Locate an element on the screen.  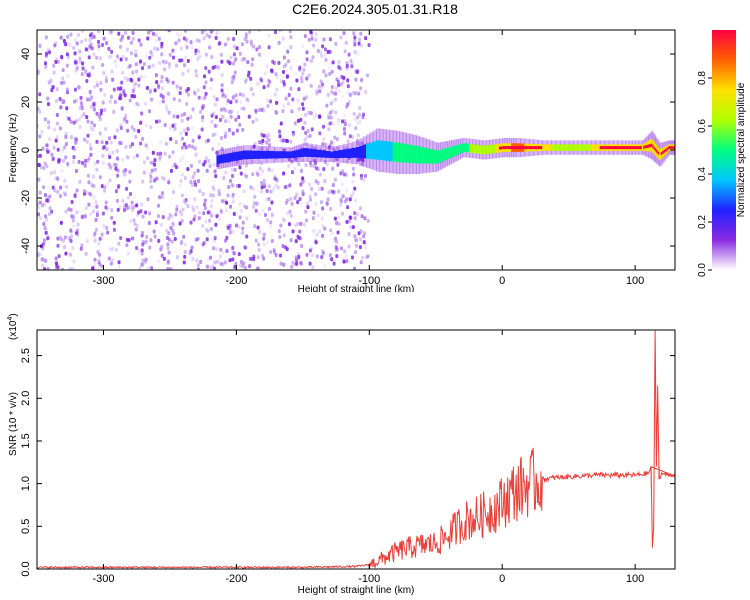
snr-y-axis-label: SNR (10 * v/v) is located at coordinates (13, 424).